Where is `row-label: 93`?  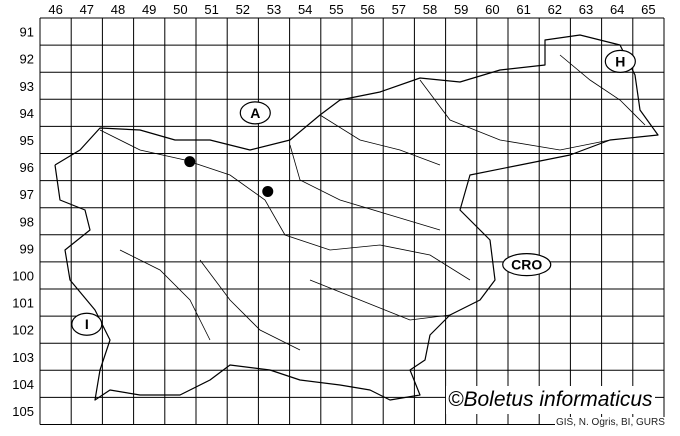
row-label: 93 is located at coordinates (27, 86).